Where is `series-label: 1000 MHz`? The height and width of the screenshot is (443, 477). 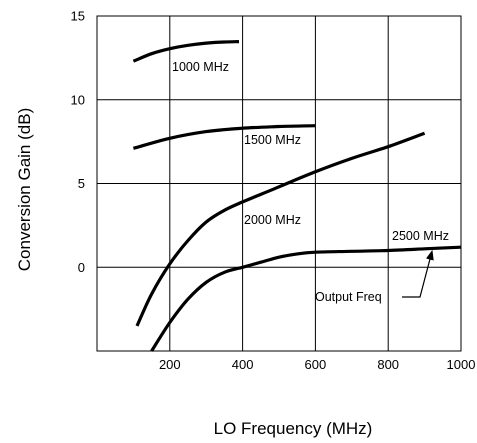 series-label: 1000 MHz is located at coordinates (200, 67).